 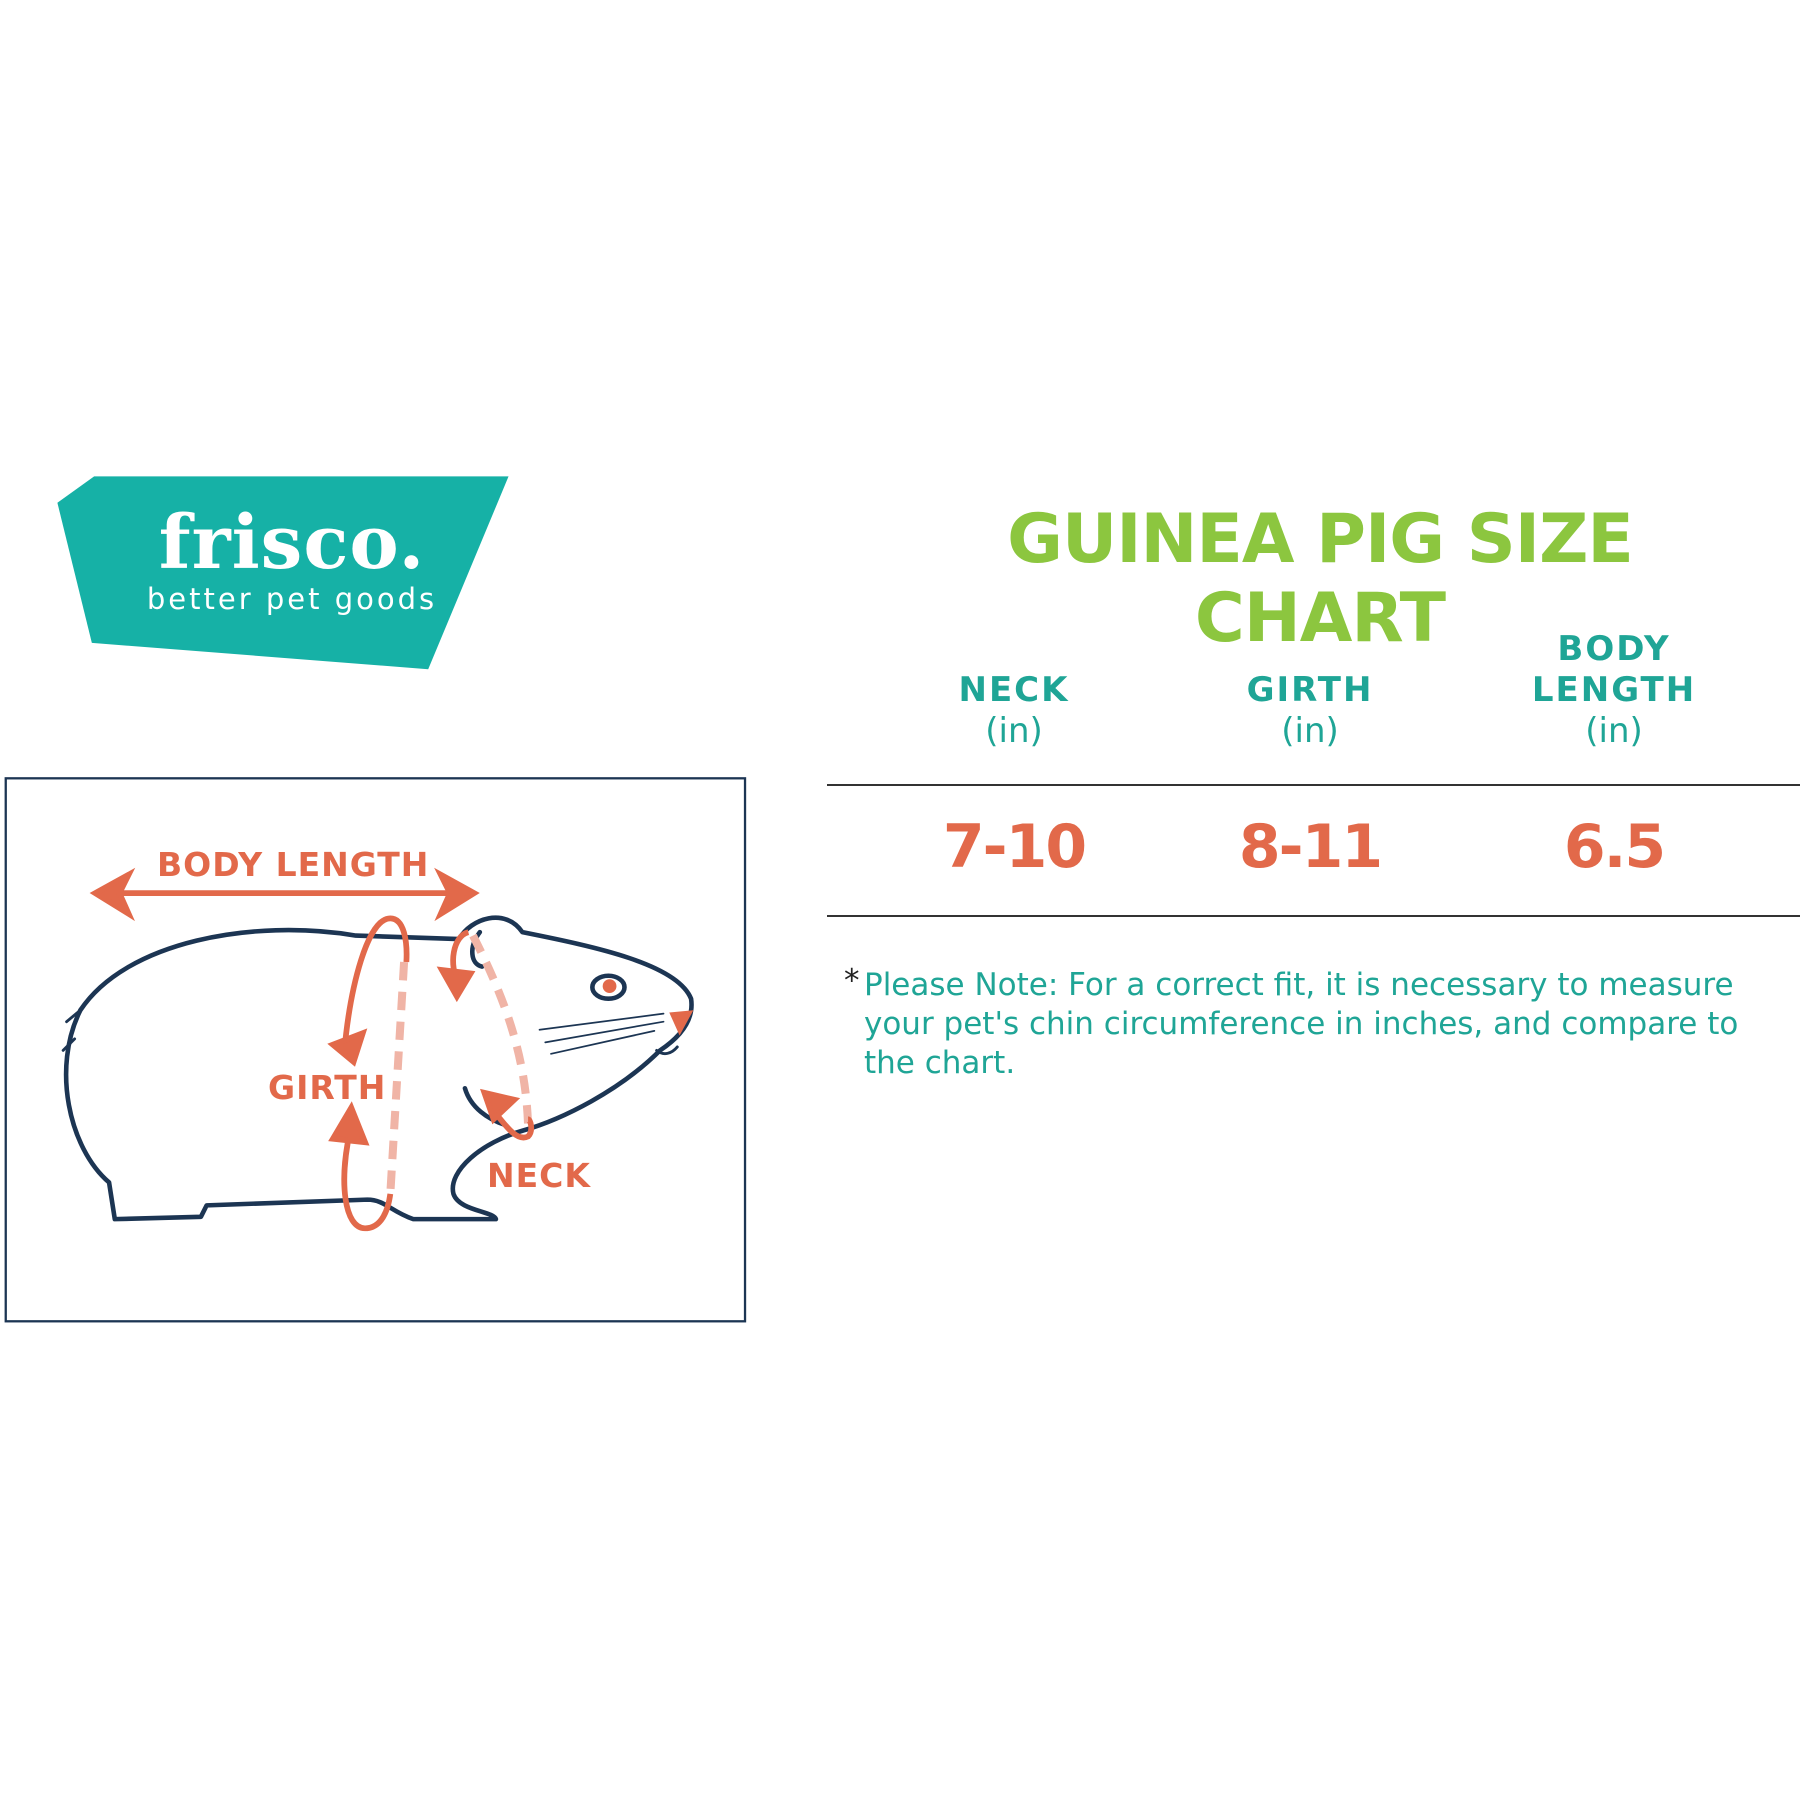 What do you see at coordinates (327, 1087) in the screenshot?
I see `label-girth: GIRTH` at bounding box center [327, 1087].